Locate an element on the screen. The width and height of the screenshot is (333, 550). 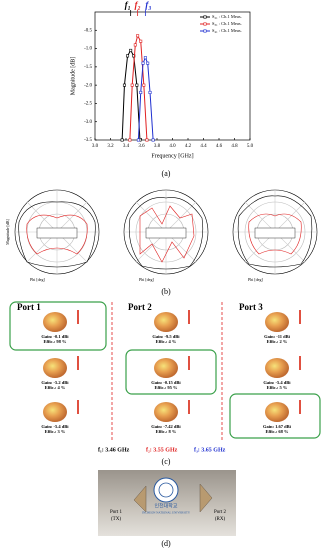
x-tick-label: 3.8 is located at coordinates (157, 146).